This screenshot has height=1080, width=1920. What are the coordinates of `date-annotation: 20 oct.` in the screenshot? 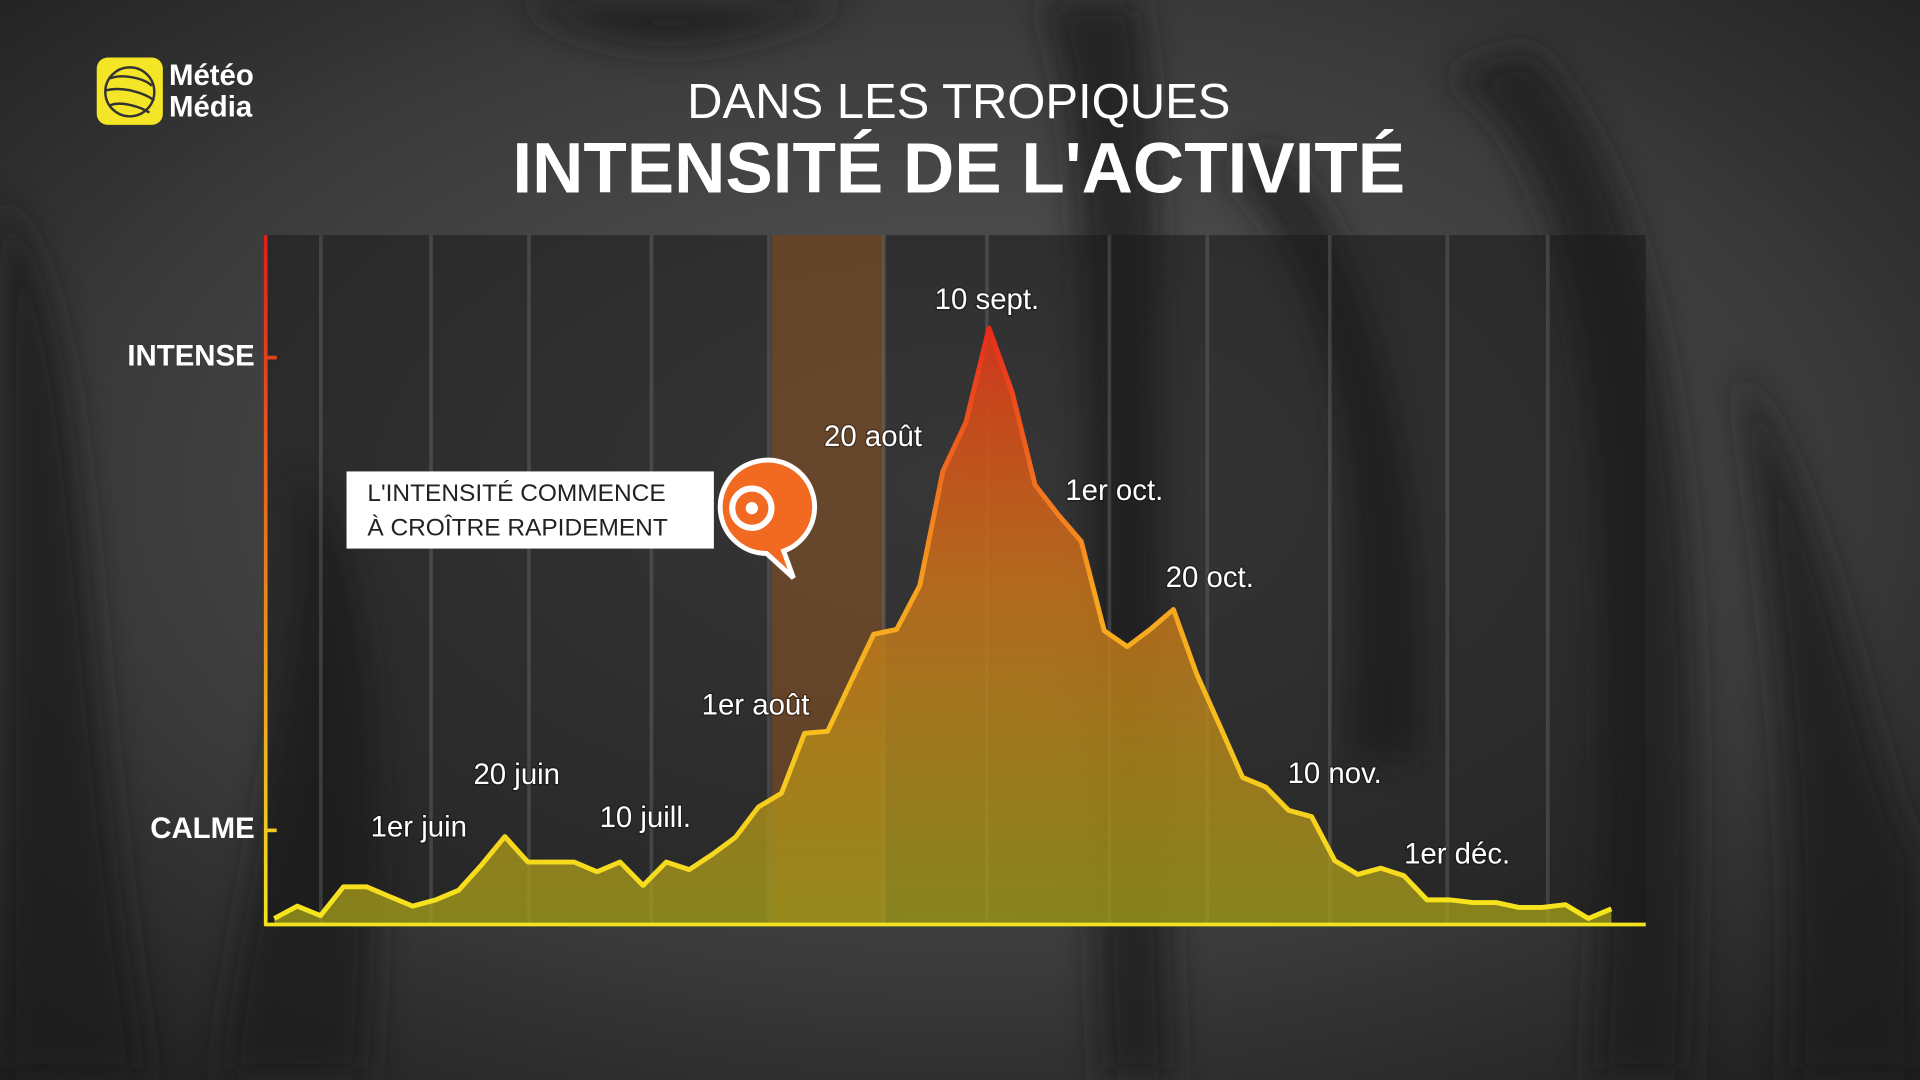 It's located at (1210, 577).